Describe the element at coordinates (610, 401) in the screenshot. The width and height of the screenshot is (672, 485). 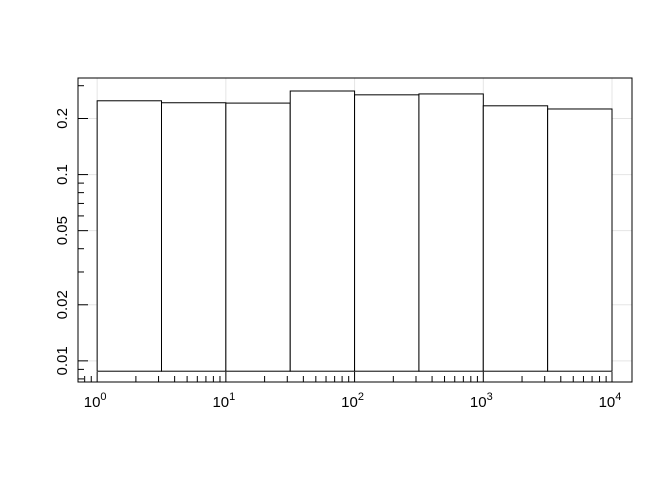
I see `x-tick-label: 10⁴` at that location.